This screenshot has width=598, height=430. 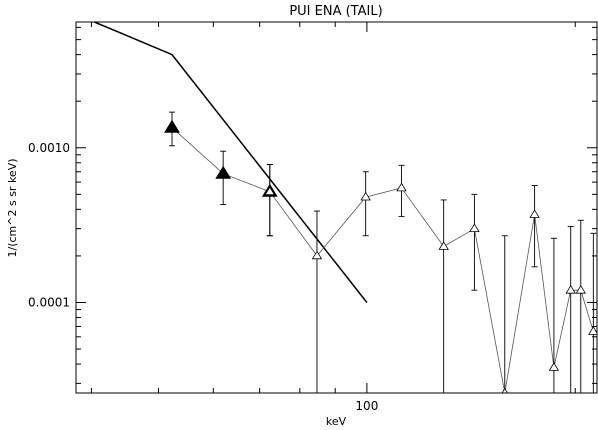 What do you see at coordinates (49, 148) in the screenshot?
I see `y-tick-label: 0.0010` at bounding box center [49, 148].